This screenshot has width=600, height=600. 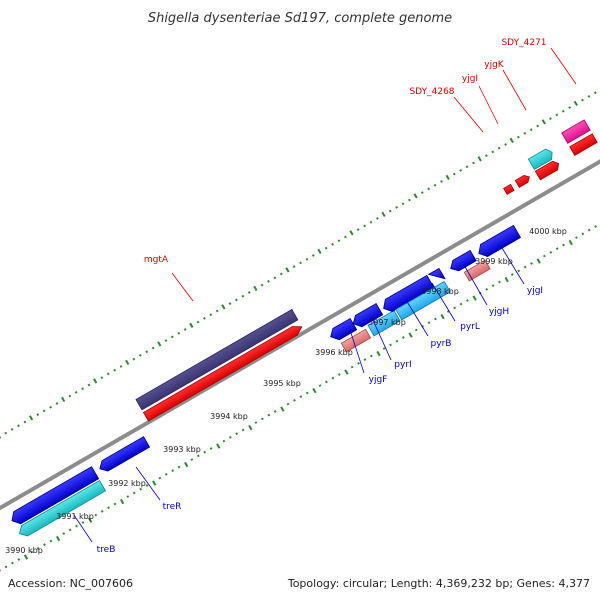 I want to click on gene-treR, so click(x=124, y=455).